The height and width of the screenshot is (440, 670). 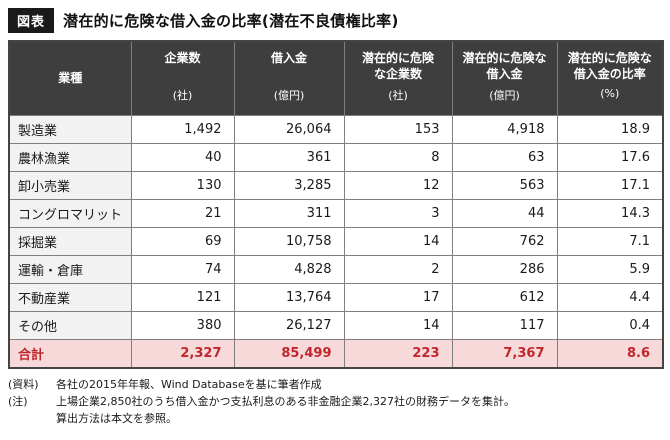 I want to click on table-row: 採掘業 69 10,758 14 762 7.1, so click(x=336, y=241).